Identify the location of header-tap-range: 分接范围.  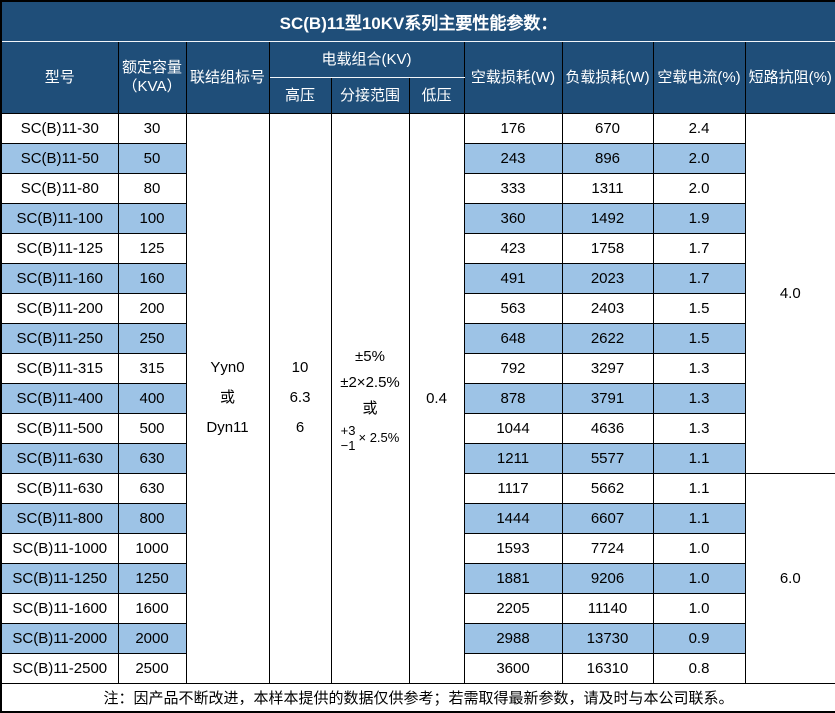
(370, 95).